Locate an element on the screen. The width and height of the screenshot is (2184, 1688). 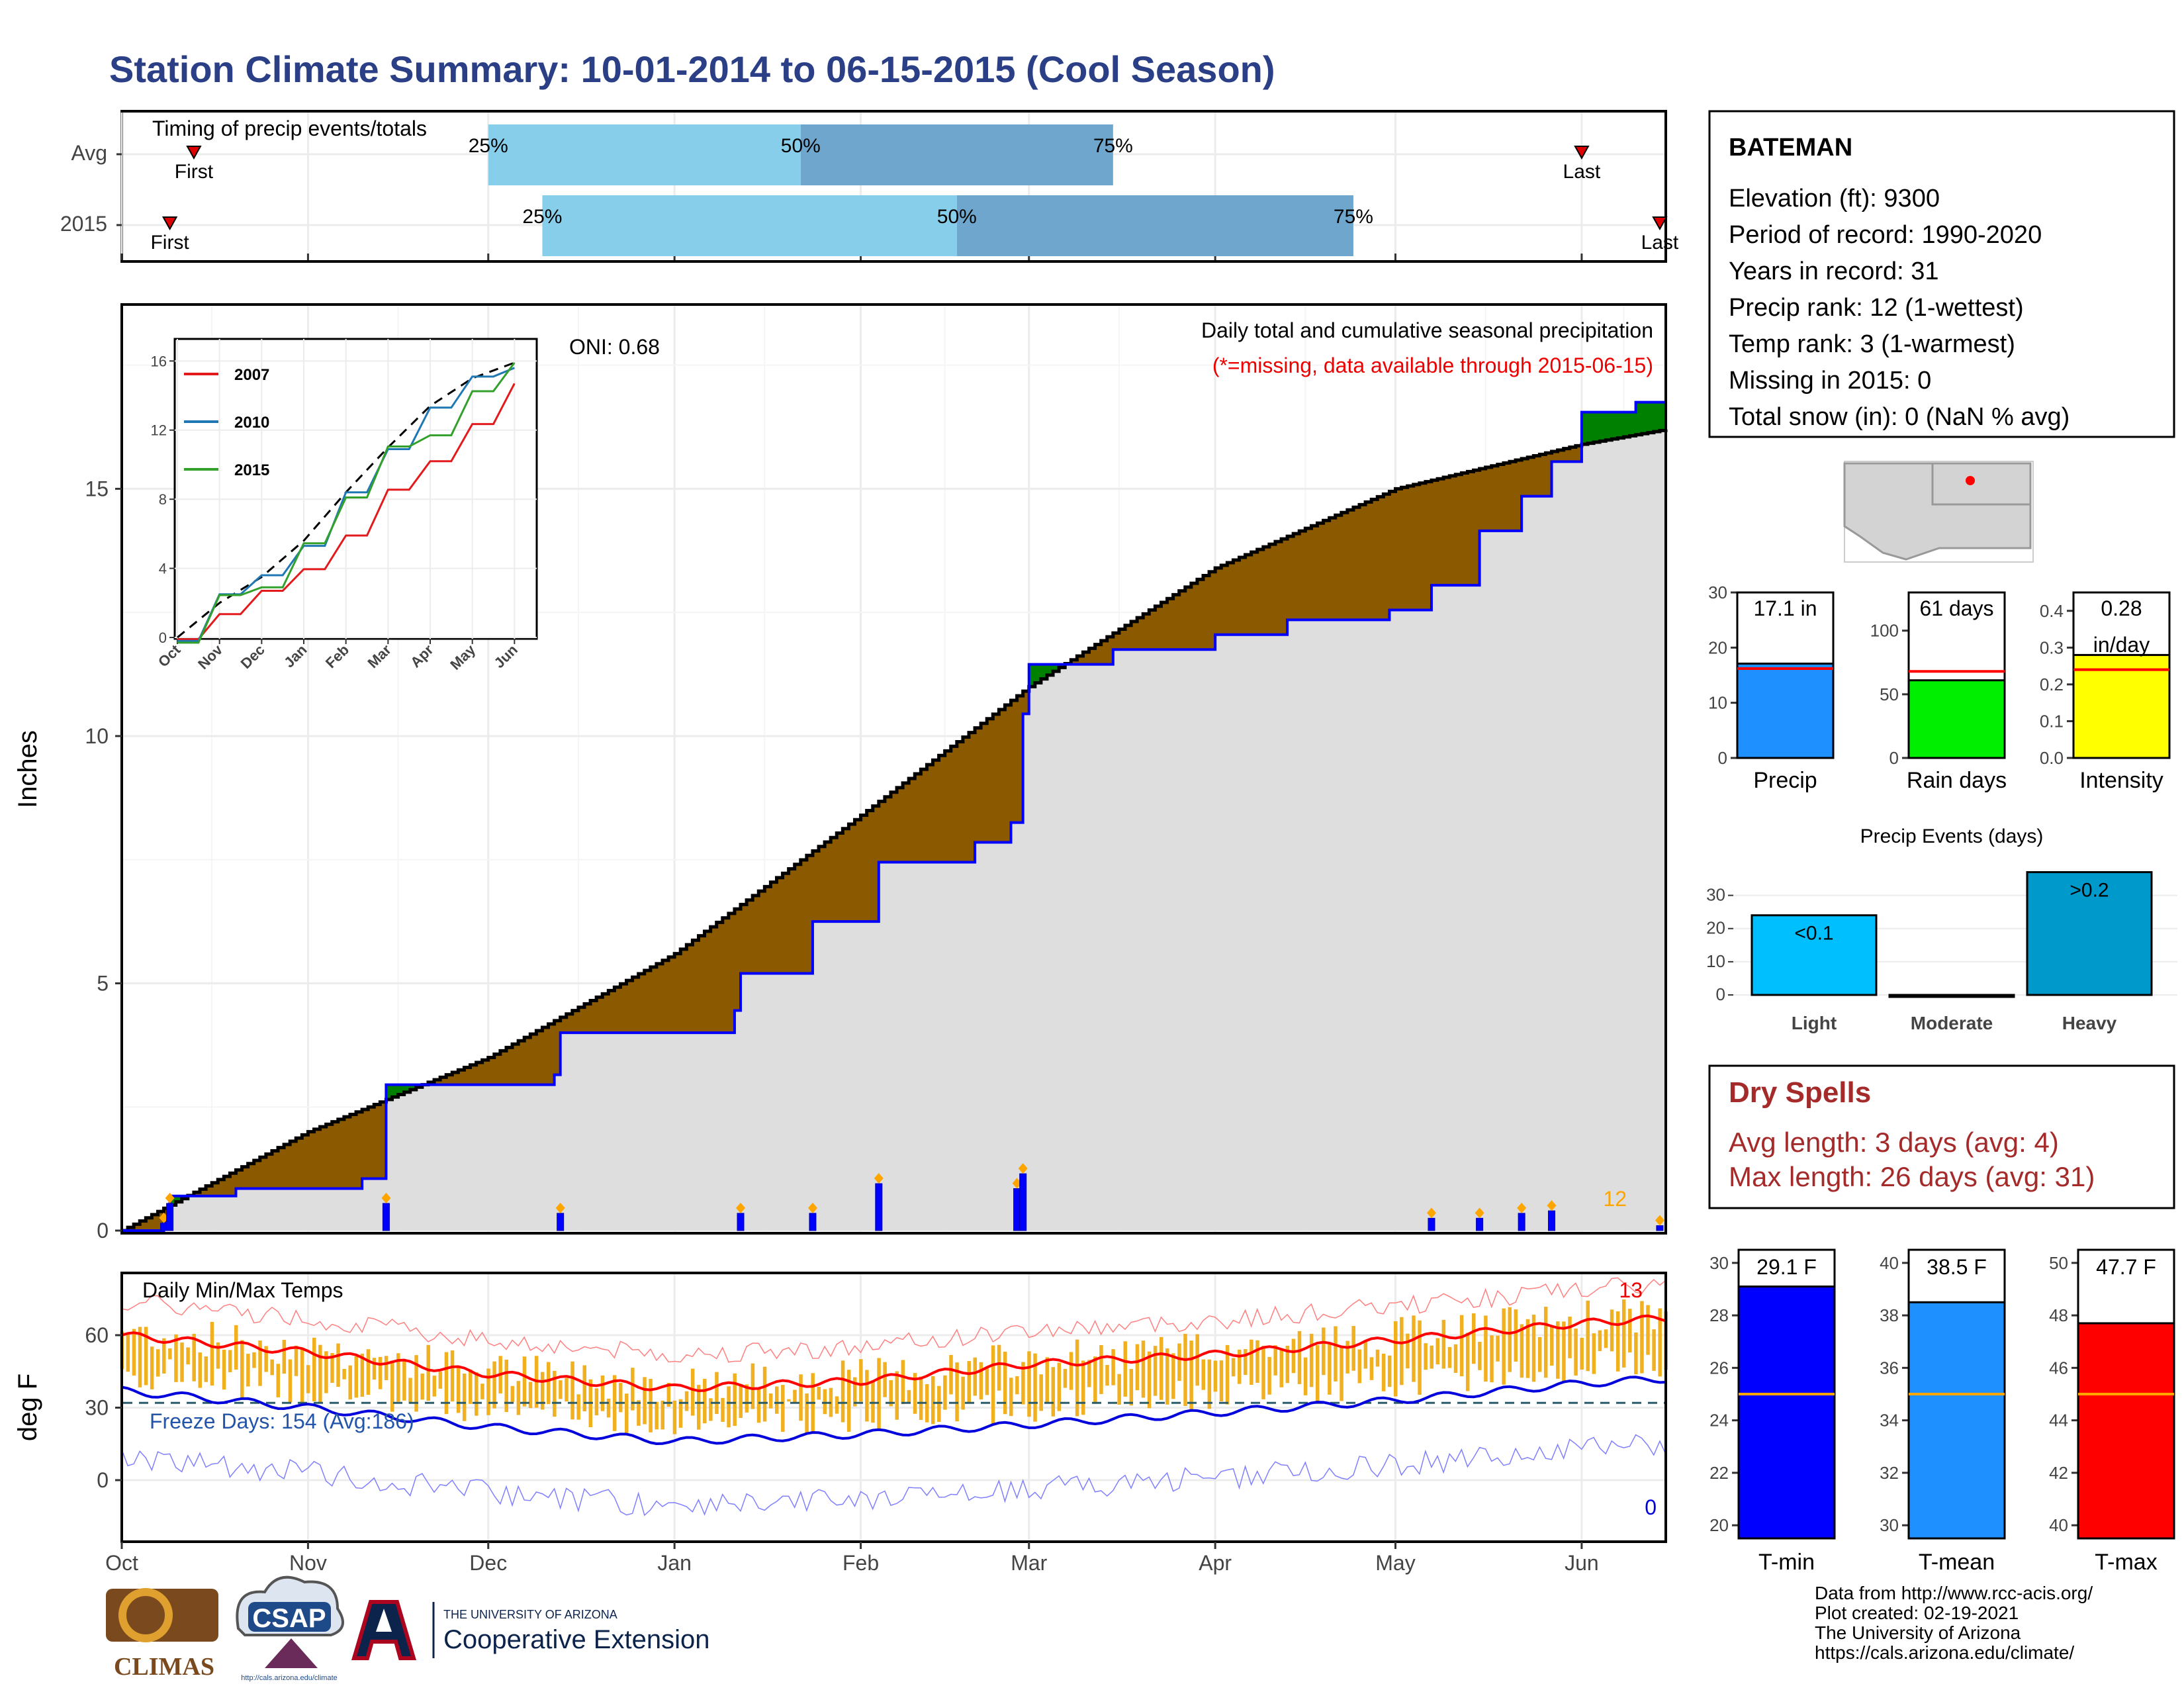
temp-bar-ytick-label: 26 is located at coordinates (1719, 1368).